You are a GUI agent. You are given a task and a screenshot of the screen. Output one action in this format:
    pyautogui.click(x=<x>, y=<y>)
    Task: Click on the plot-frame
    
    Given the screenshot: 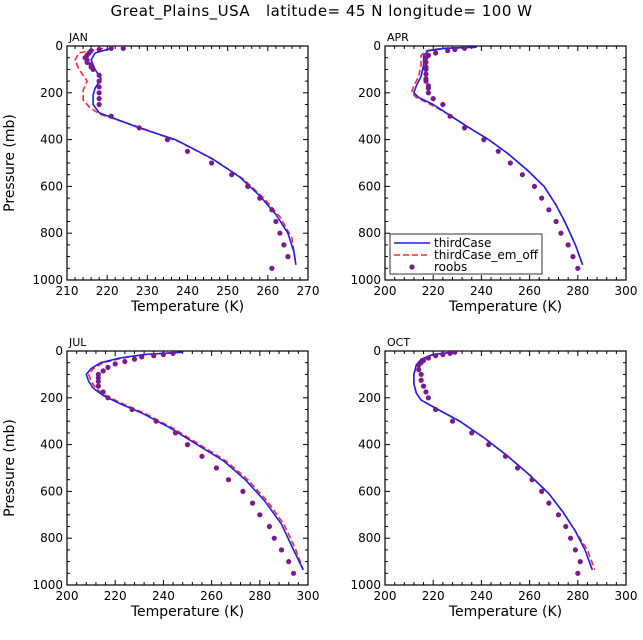 What is the action you would take?
    pyautogui.click(x=187, y=468)
    